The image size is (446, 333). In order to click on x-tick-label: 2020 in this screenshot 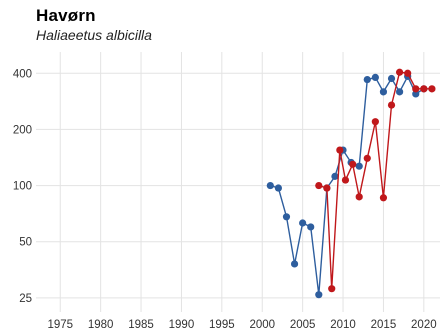, I will do `click(424, 325)`.